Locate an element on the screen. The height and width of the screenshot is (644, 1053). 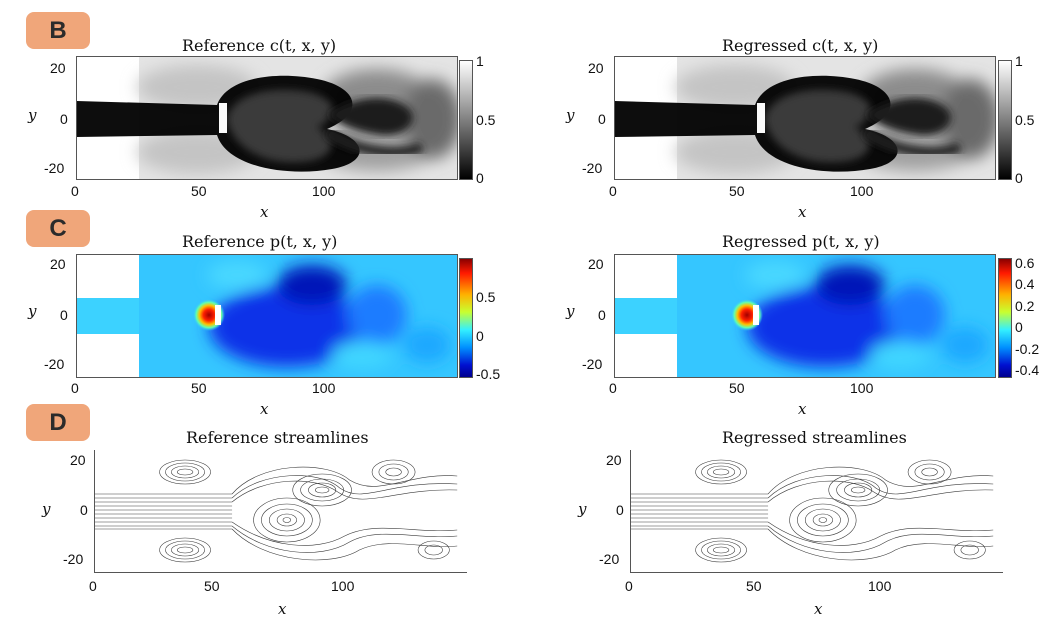
panel-label-b: B is located at coordinates (58, 30).